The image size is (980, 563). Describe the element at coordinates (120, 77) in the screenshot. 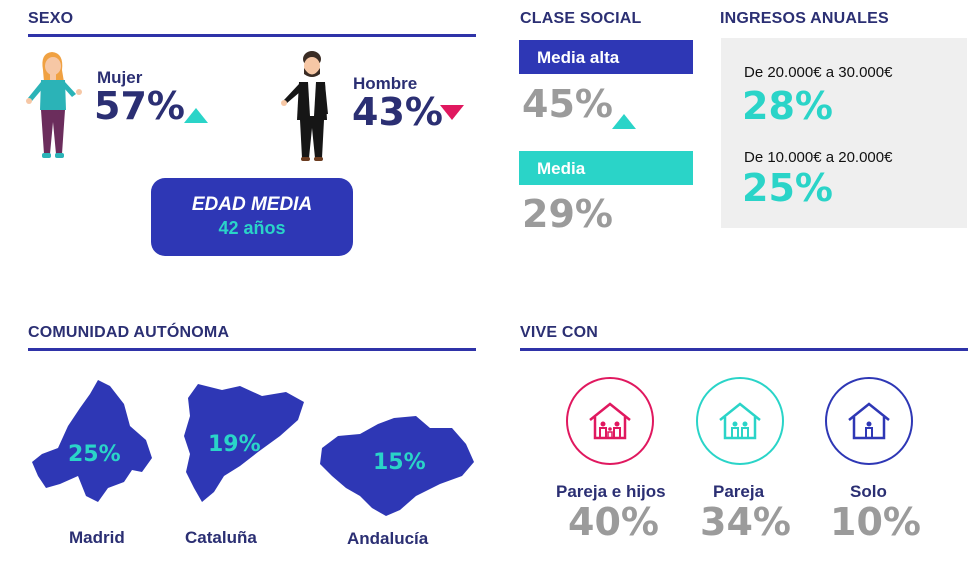

I see `mujer-label: Mujer` at that location.